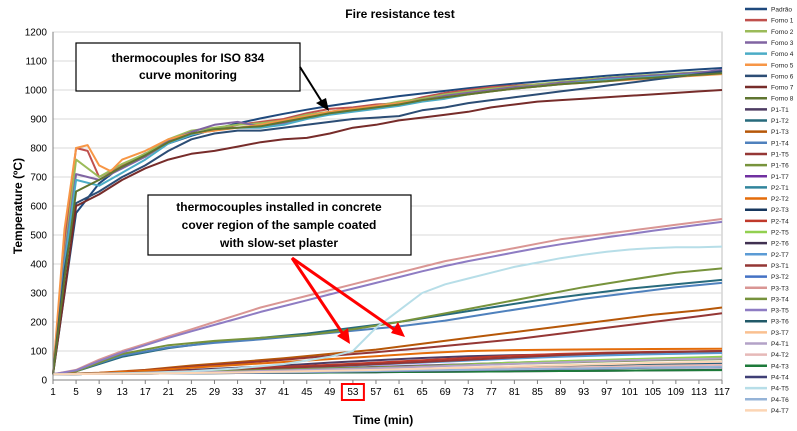  I want to click on legend-label-p4-t3: P4-T3, so click(780, 366).